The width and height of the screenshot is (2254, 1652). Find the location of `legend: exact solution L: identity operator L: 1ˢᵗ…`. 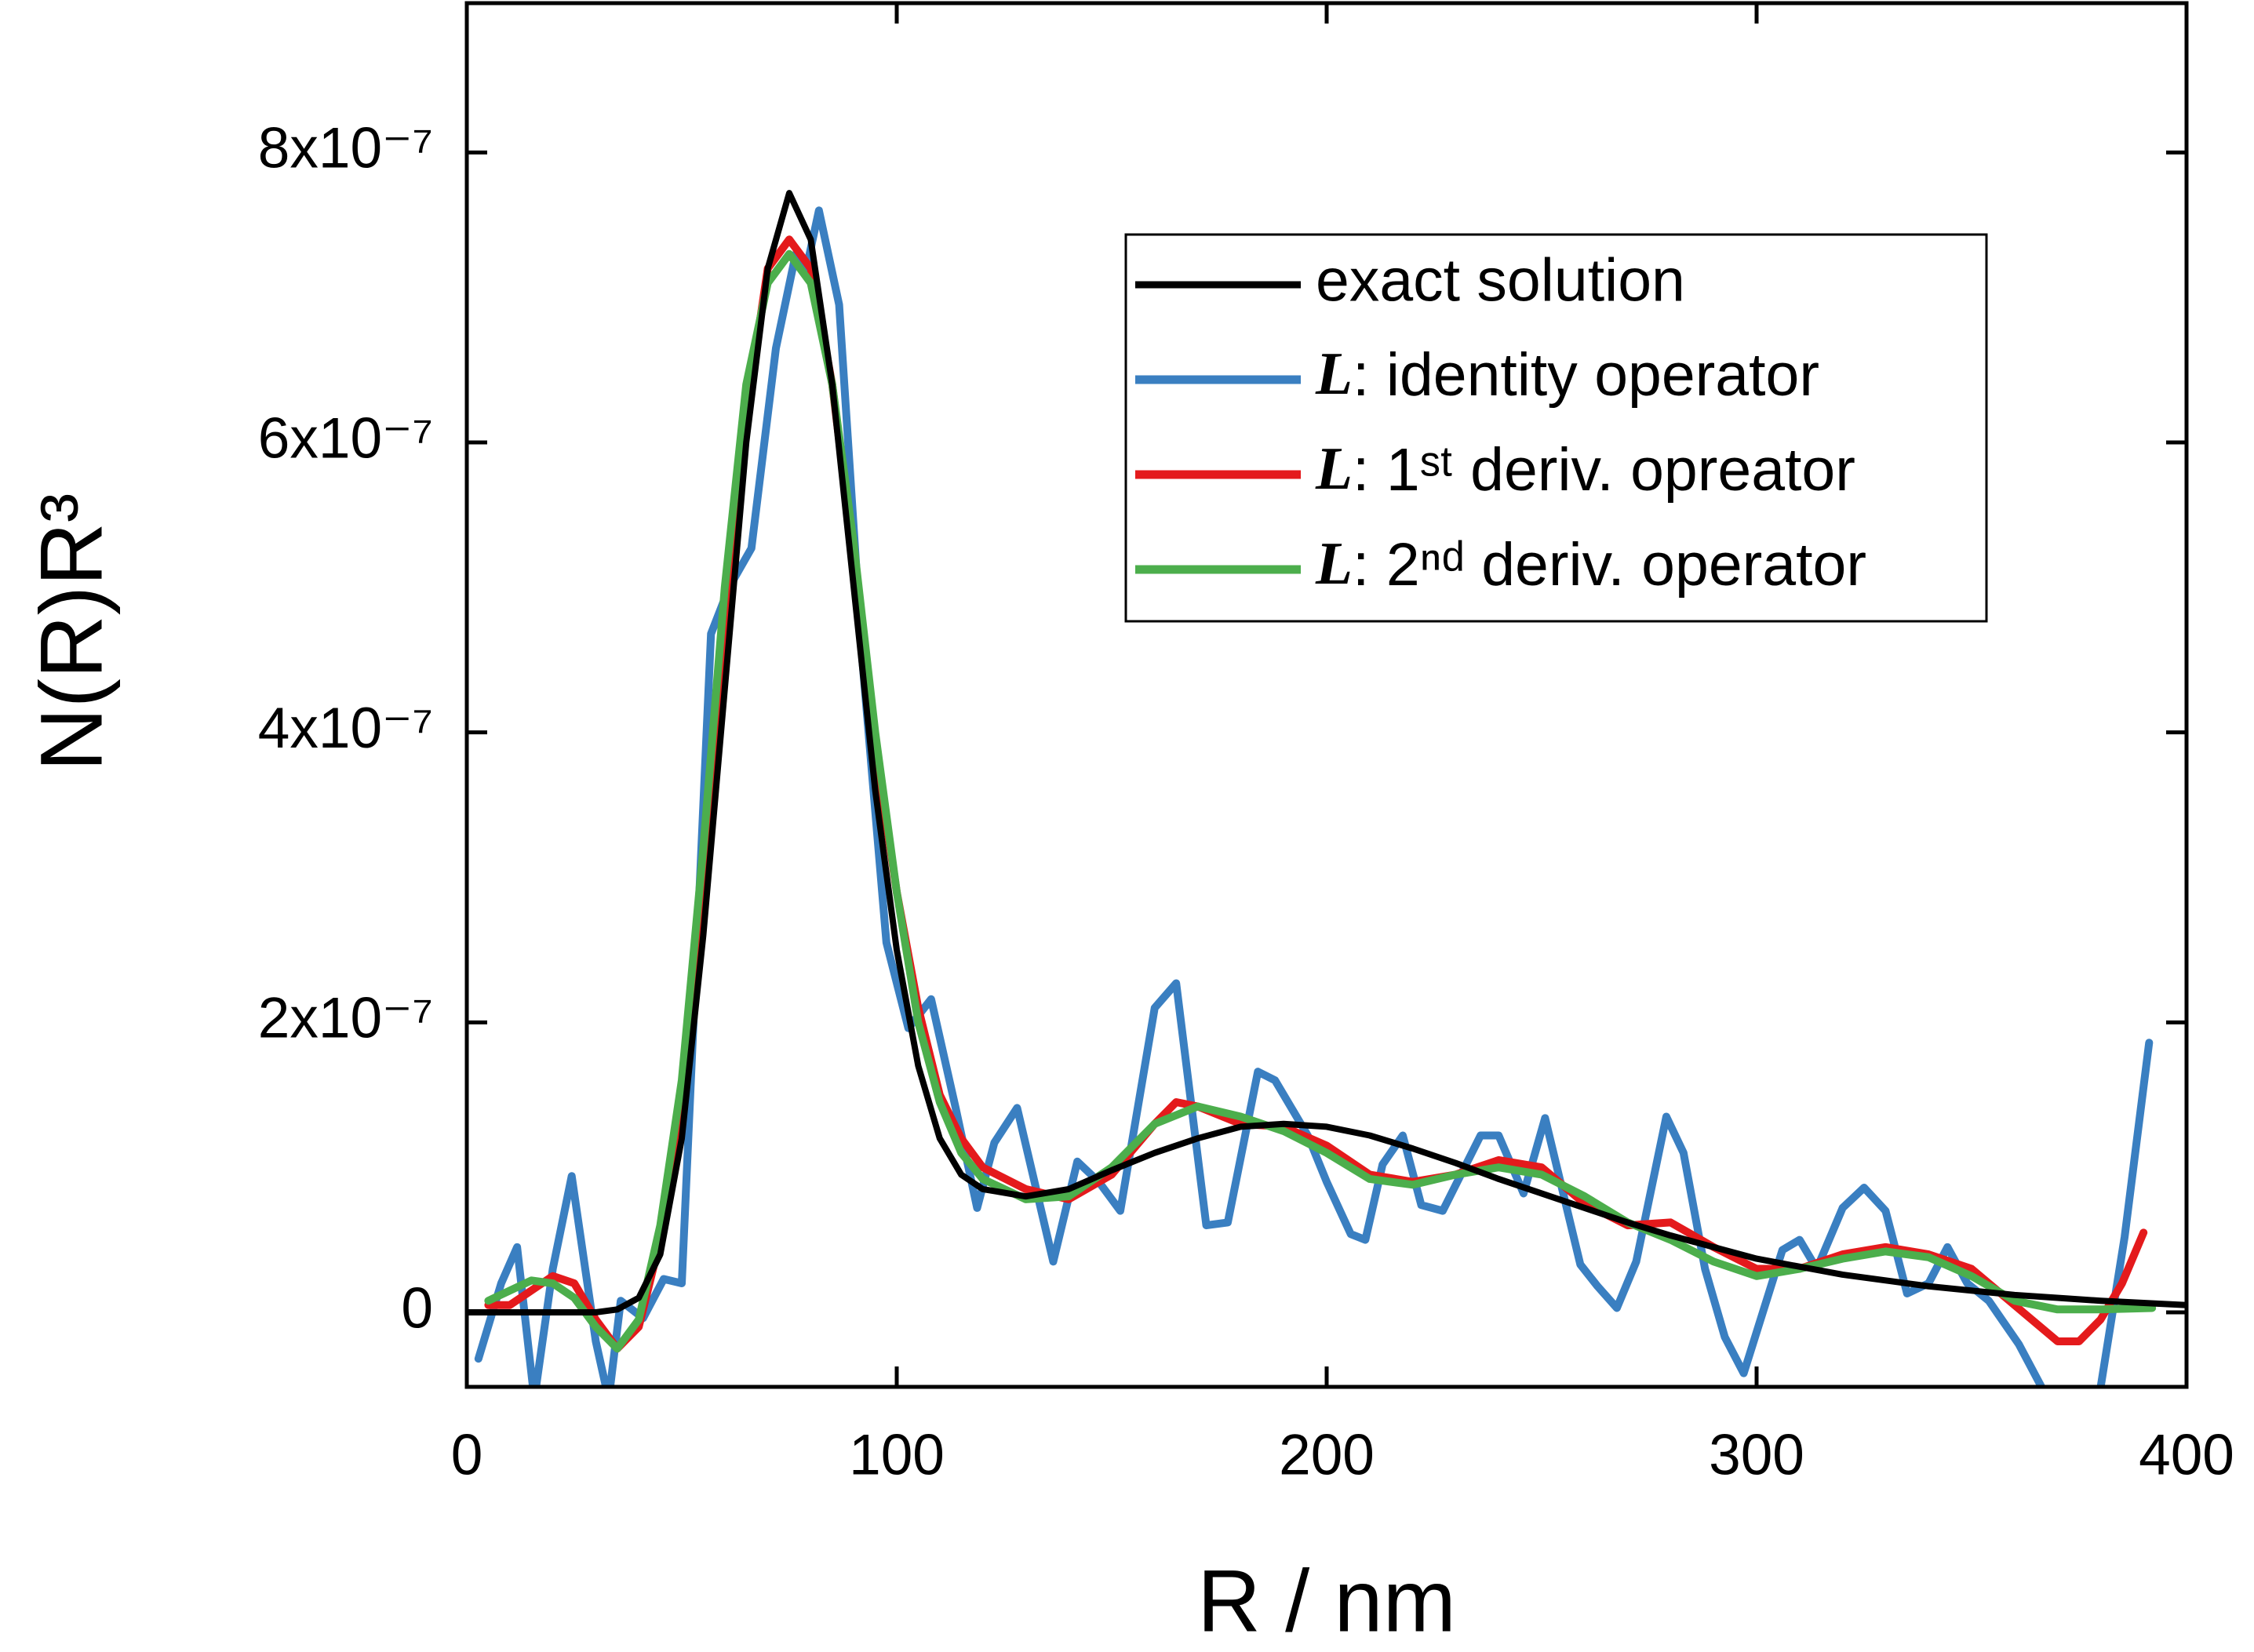

legend: exact solution L: identity operator L: 1ˢᵗ… is located at coordinates (1556, 428).